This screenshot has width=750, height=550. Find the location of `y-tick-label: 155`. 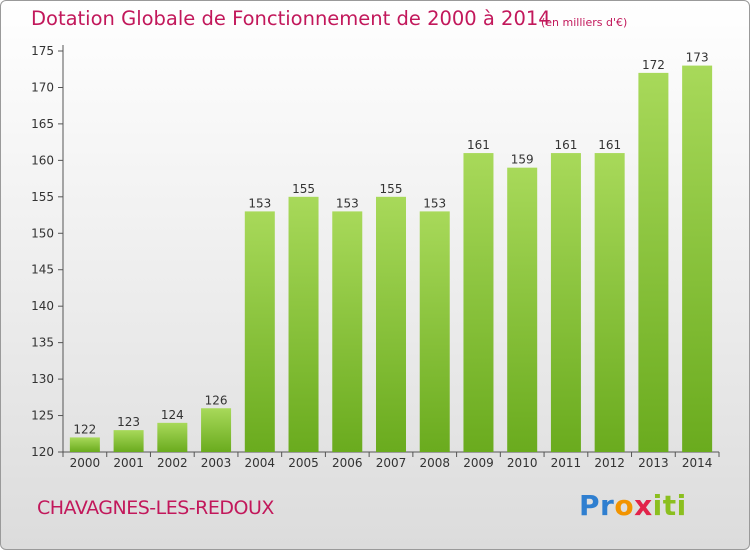

y-tick-label: 155 is located at coordinates (42, 197).